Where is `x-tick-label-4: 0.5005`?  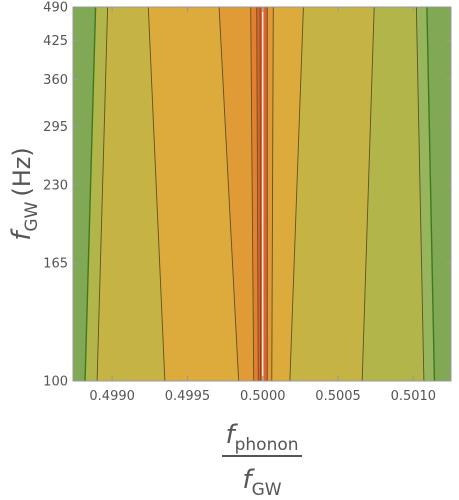 x-tick-label-4: 0.5005 is located at coordinates (338, 396).